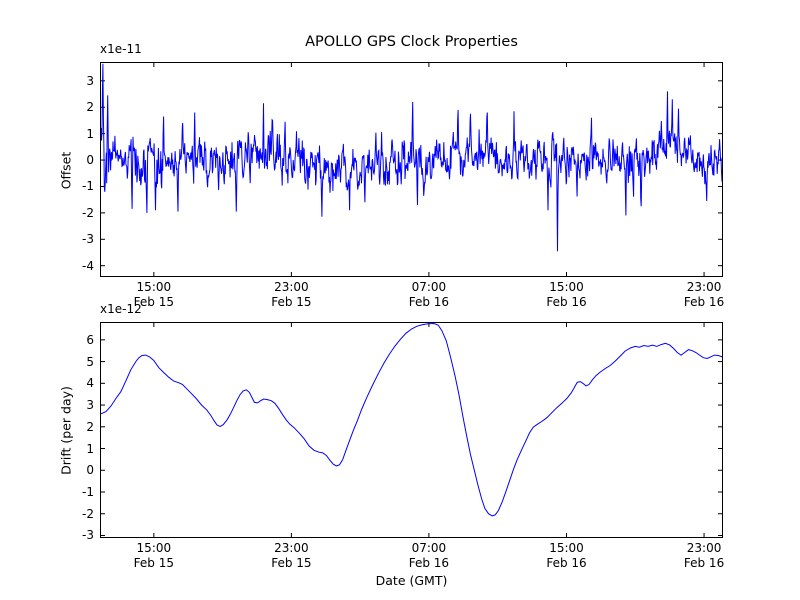 This screenshot has width=800, height=600. Describe the element at coordinates (90, 383) in the screenshot. I see `y-tick-label: 4` at that location.